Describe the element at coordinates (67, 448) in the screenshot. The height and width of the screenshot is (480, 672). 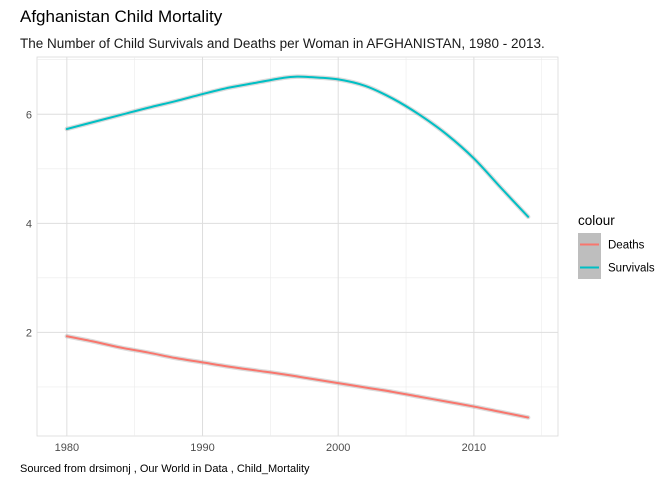
I see `x-tick-label: 1980` at that location.